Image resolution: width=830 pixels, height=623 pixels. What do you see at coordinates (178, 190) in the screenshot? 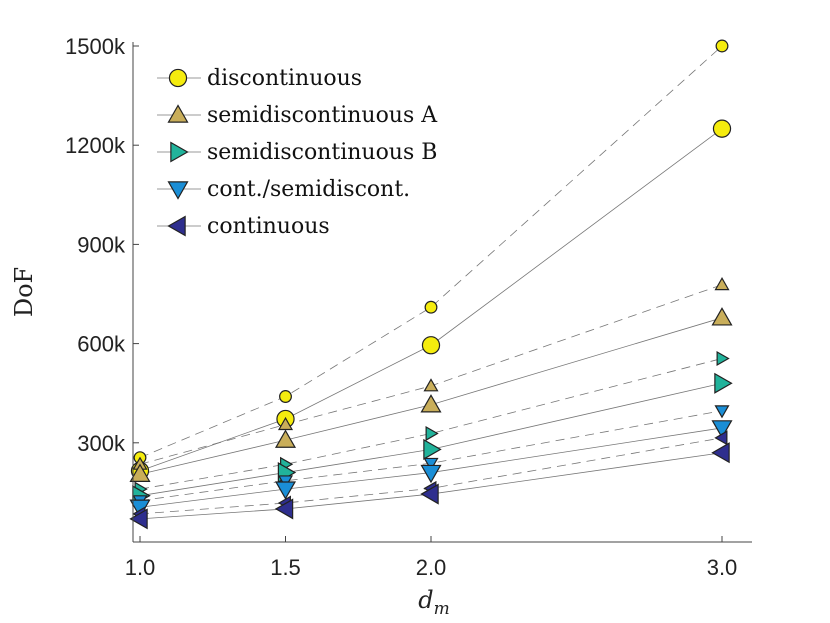
I see `legend-marker-cont-semidiscont` at bounding box center [178, 190].